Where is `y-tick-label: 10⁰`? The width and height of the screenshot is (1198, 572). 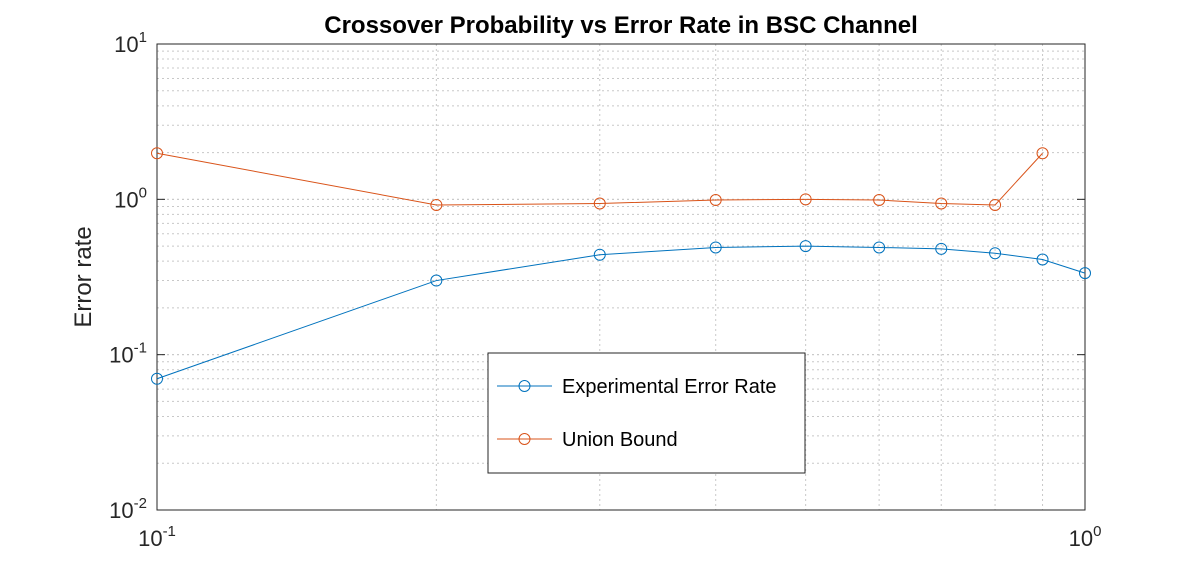
y-tick-label: 10⁰ is located at coordinates (130, 198).